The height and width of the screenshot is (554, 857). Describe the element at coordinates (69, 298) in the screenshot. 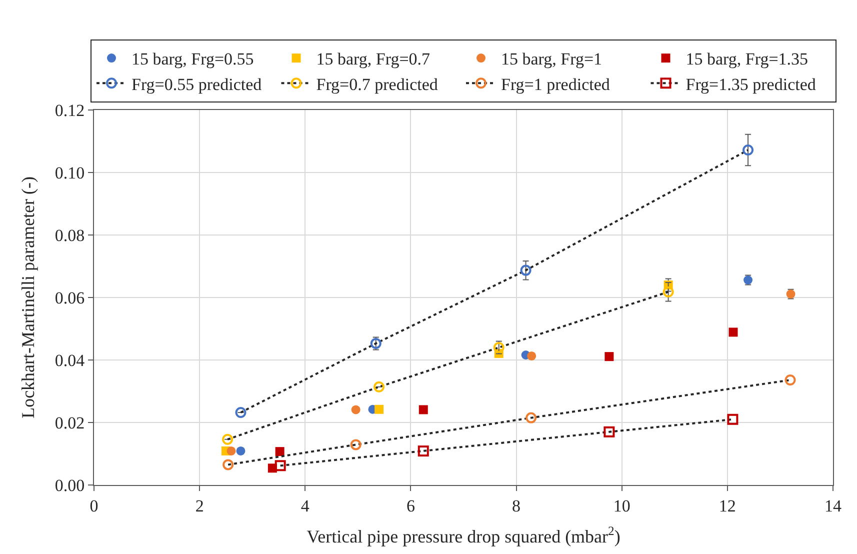

I see `y-tick-label: 0.06` at that location.